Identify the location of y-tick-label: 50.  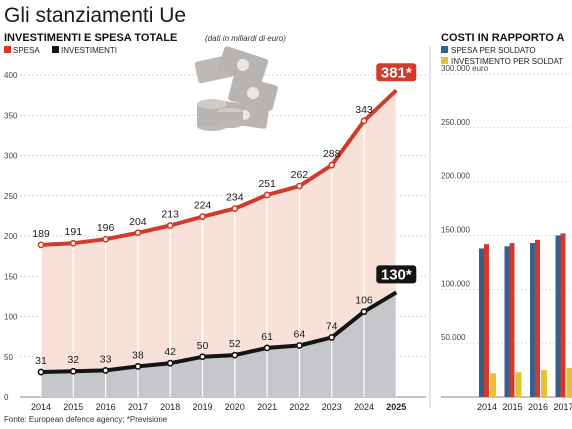
(8, 357).